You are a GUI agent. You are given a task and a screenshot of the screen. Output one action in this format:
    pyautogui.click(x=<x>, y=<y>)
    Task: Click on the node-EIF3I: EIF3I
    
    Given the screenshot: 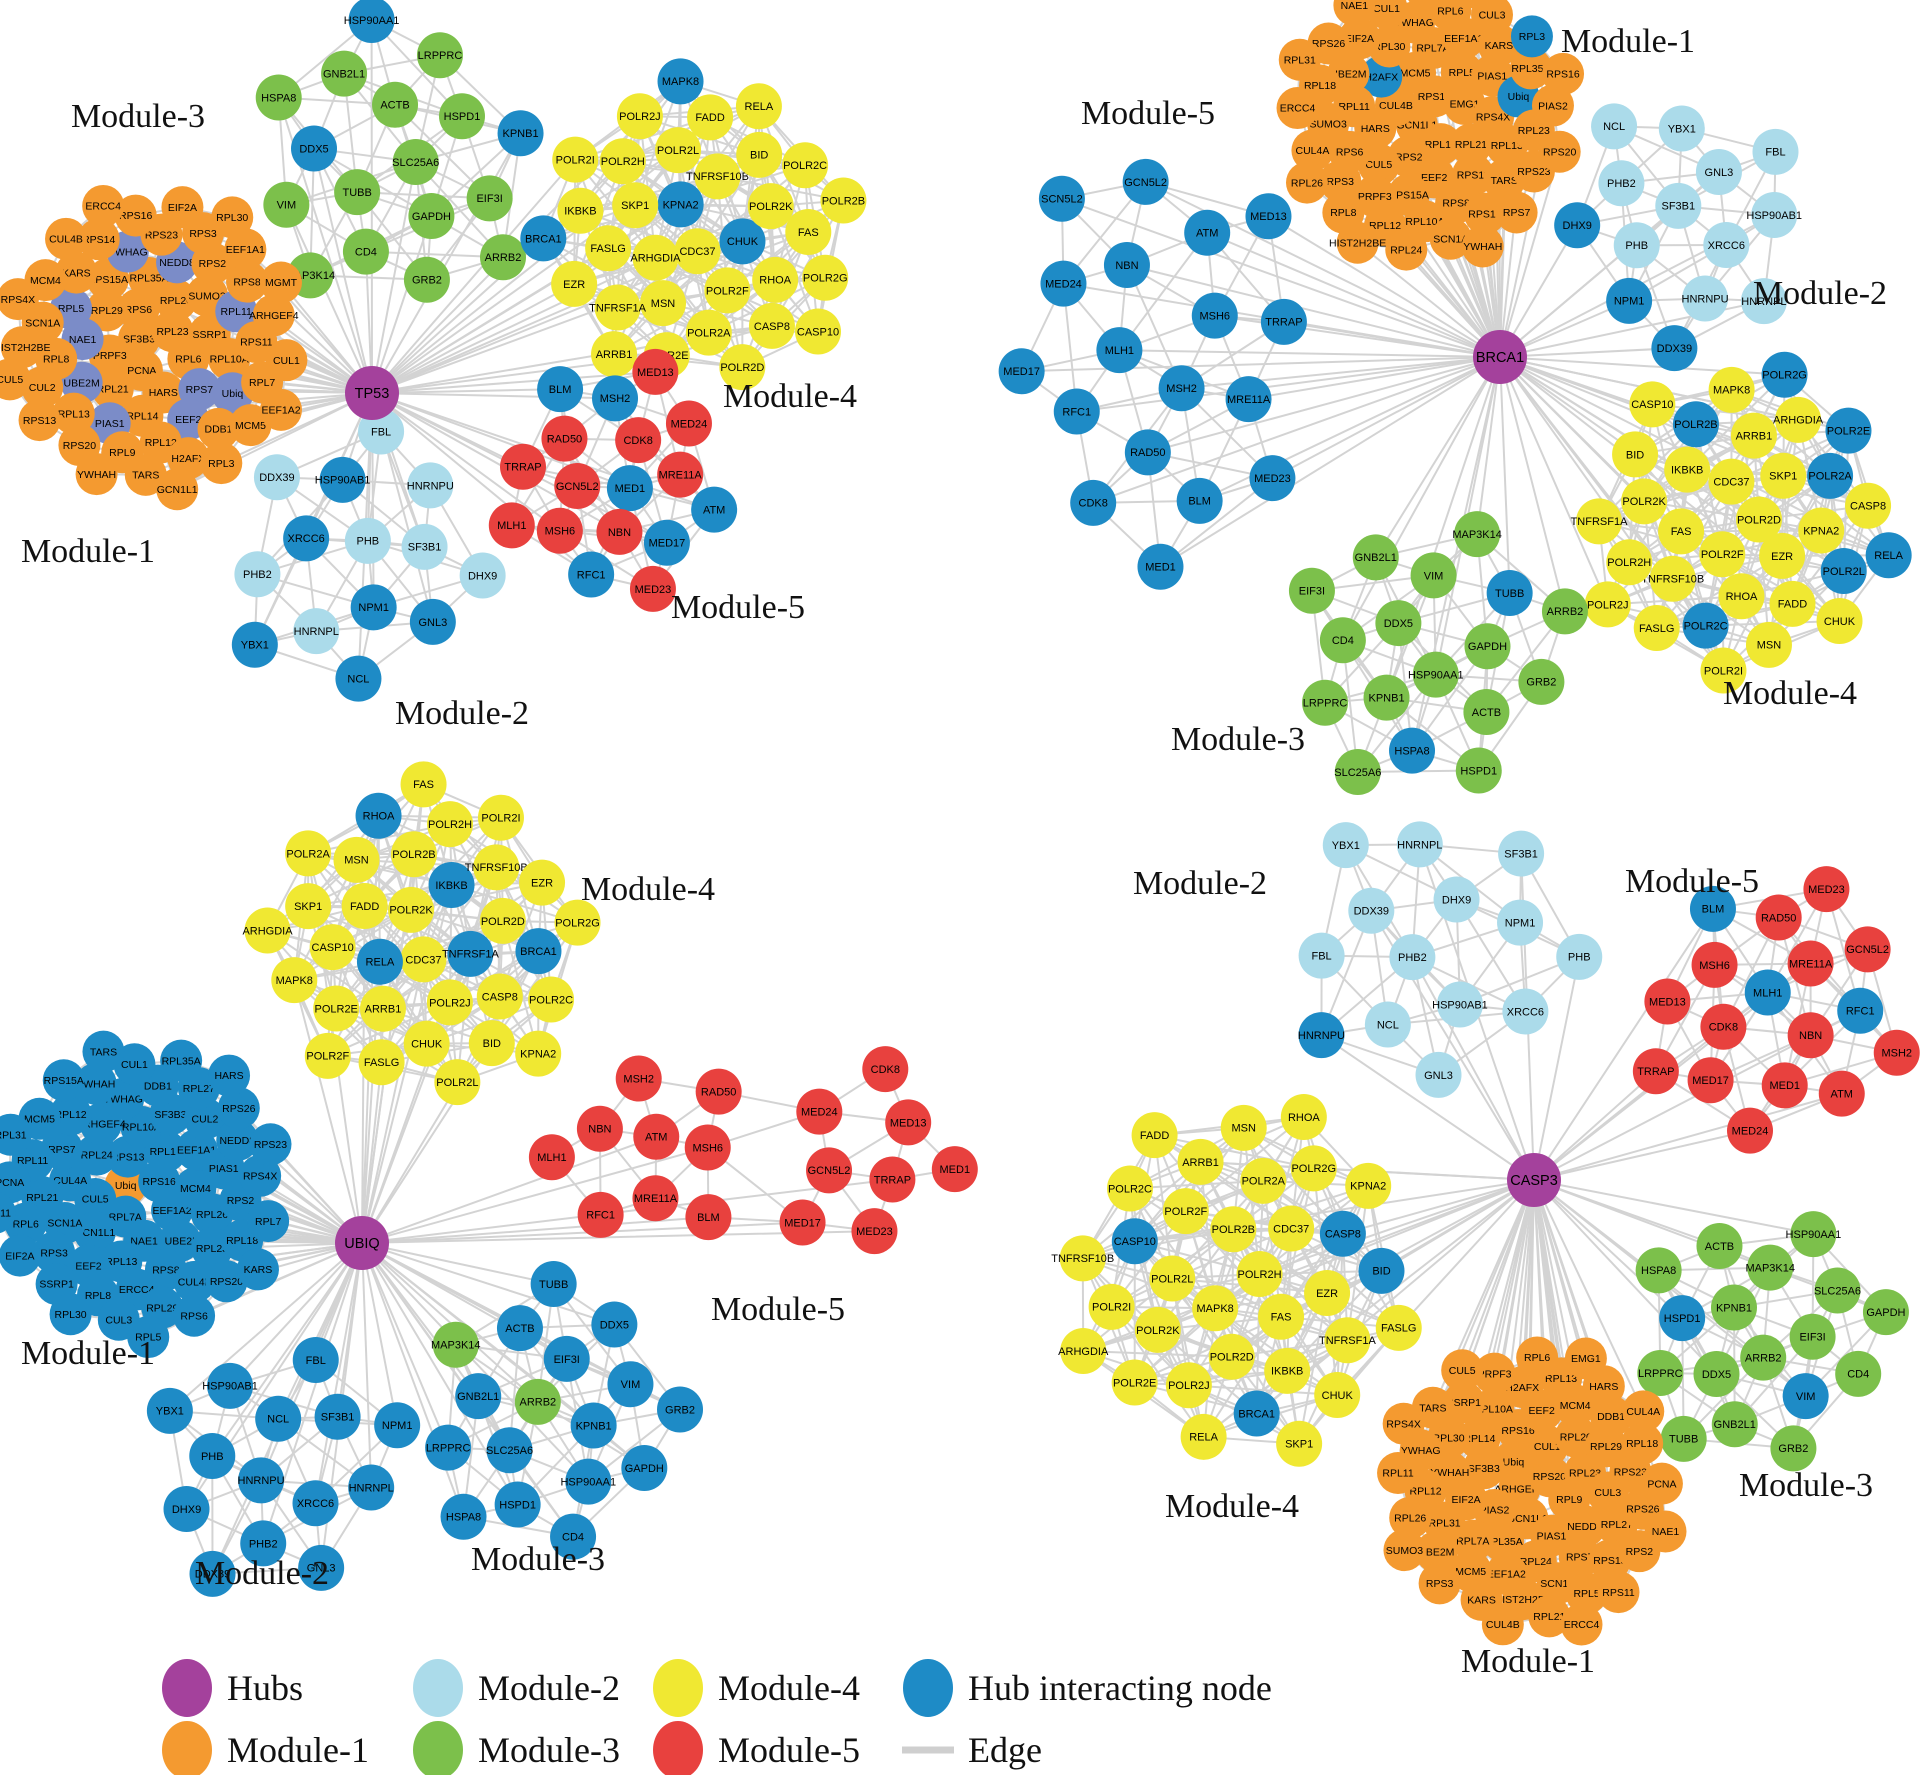 What is the action you would take?
    pyautogui.click(x=566, y=1358)
    